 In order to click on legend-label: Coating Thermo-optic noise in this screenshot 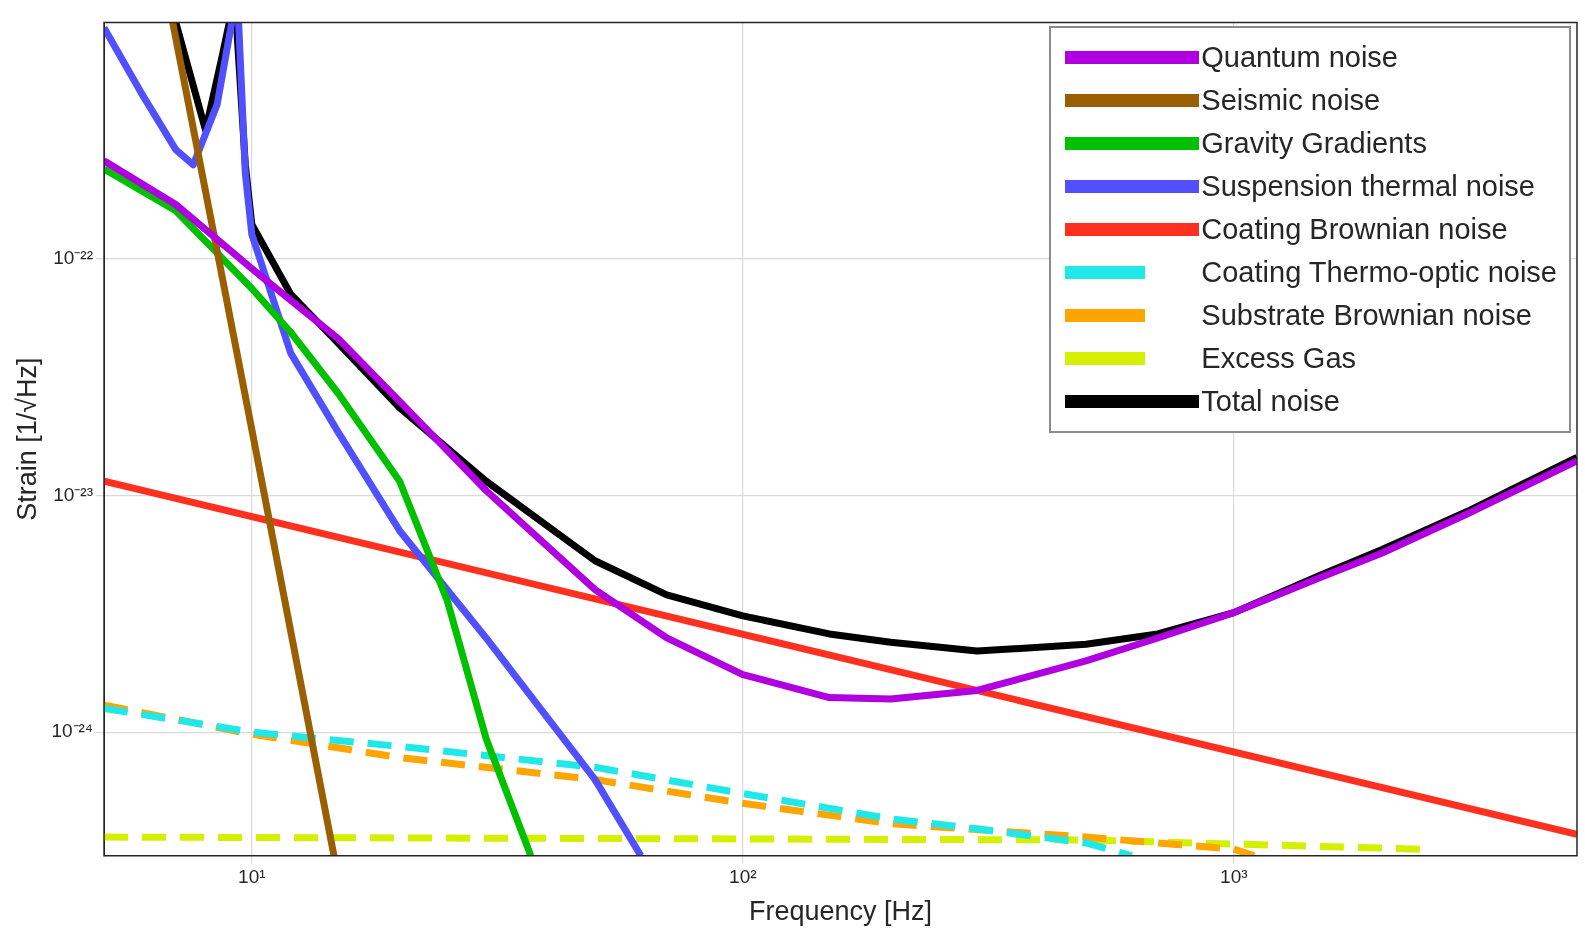, I will do `click(1379, 272)`.